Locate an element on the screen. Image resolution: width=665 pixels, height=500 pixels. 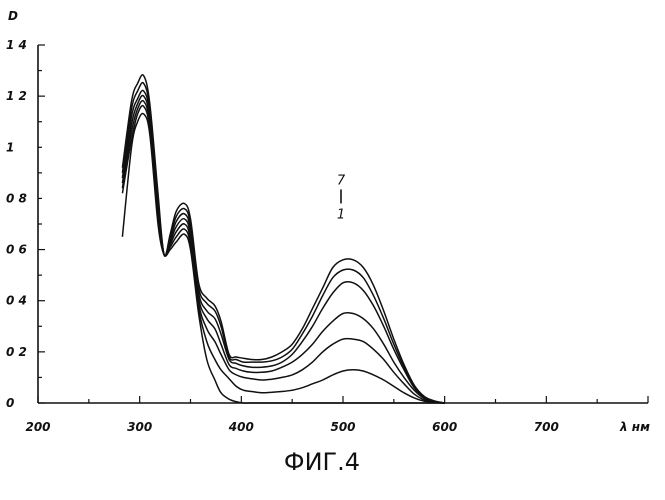
x-tick-label: 500 is located at coordinates (342, 427).